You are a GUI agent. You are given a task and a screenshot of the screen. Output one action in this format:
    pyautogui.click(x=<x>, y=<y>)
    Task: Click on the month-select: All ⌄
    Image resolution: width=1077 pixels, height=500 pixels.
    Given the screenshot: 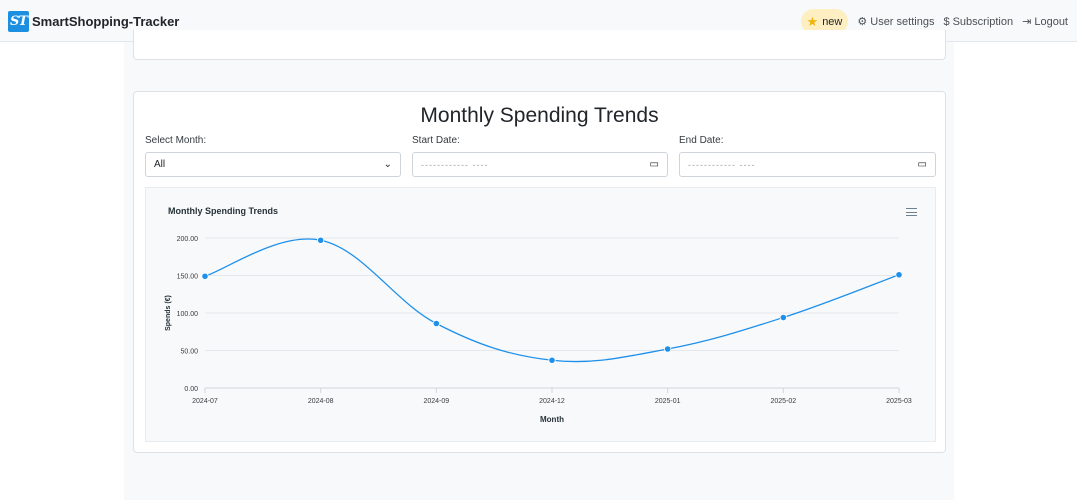 What is the action you would take?
    pyautogui.click(x=273, y=164)
    